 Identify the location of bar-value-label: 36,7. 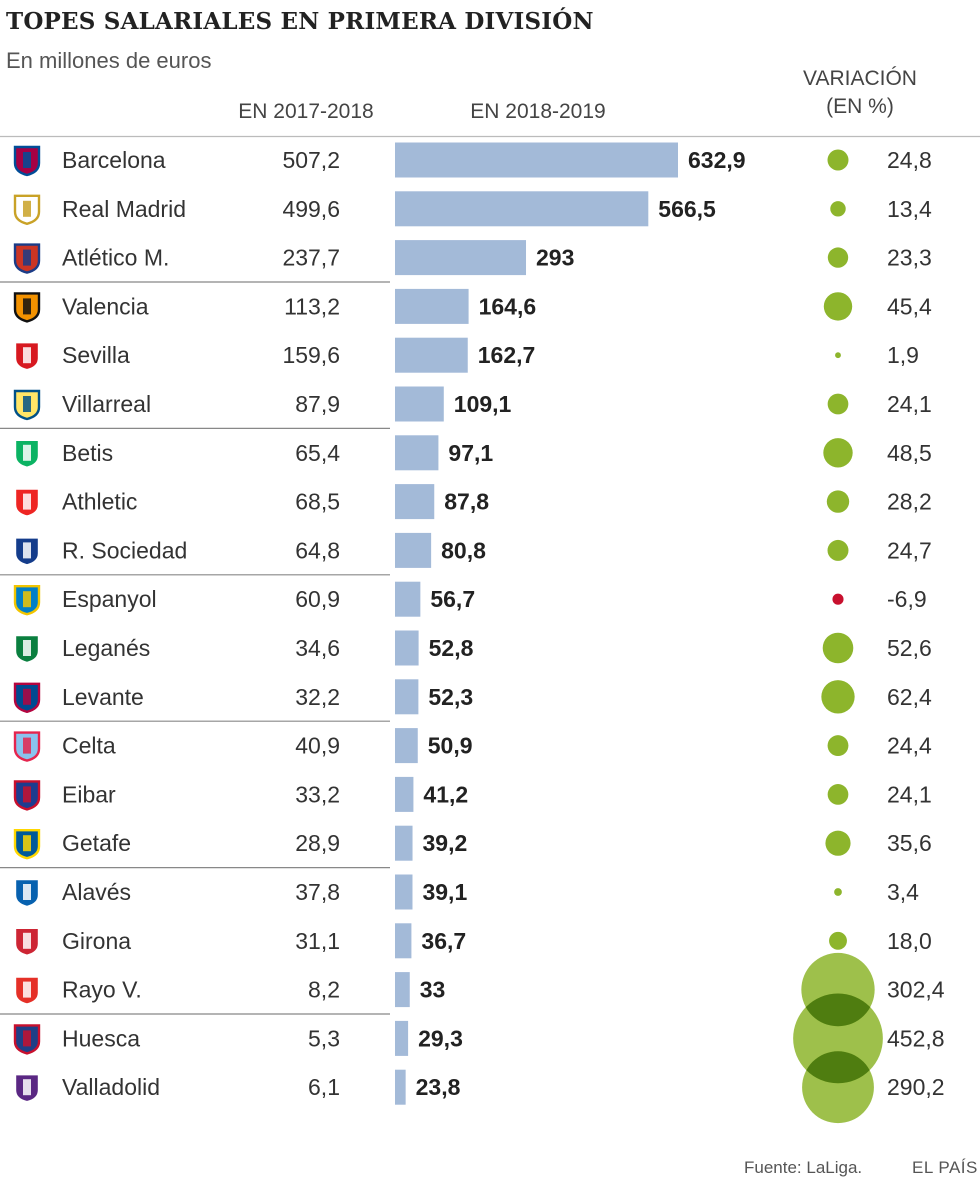
(443, 941).